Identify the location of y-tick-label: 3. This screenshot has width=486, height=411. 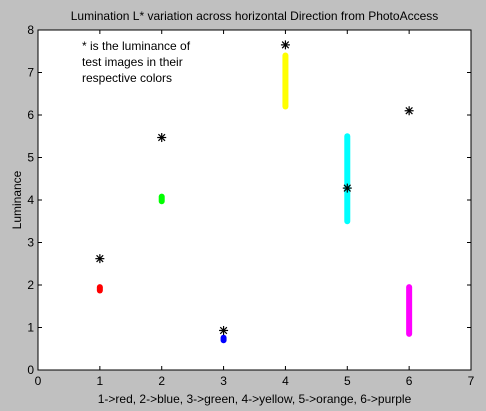
(30, 243).